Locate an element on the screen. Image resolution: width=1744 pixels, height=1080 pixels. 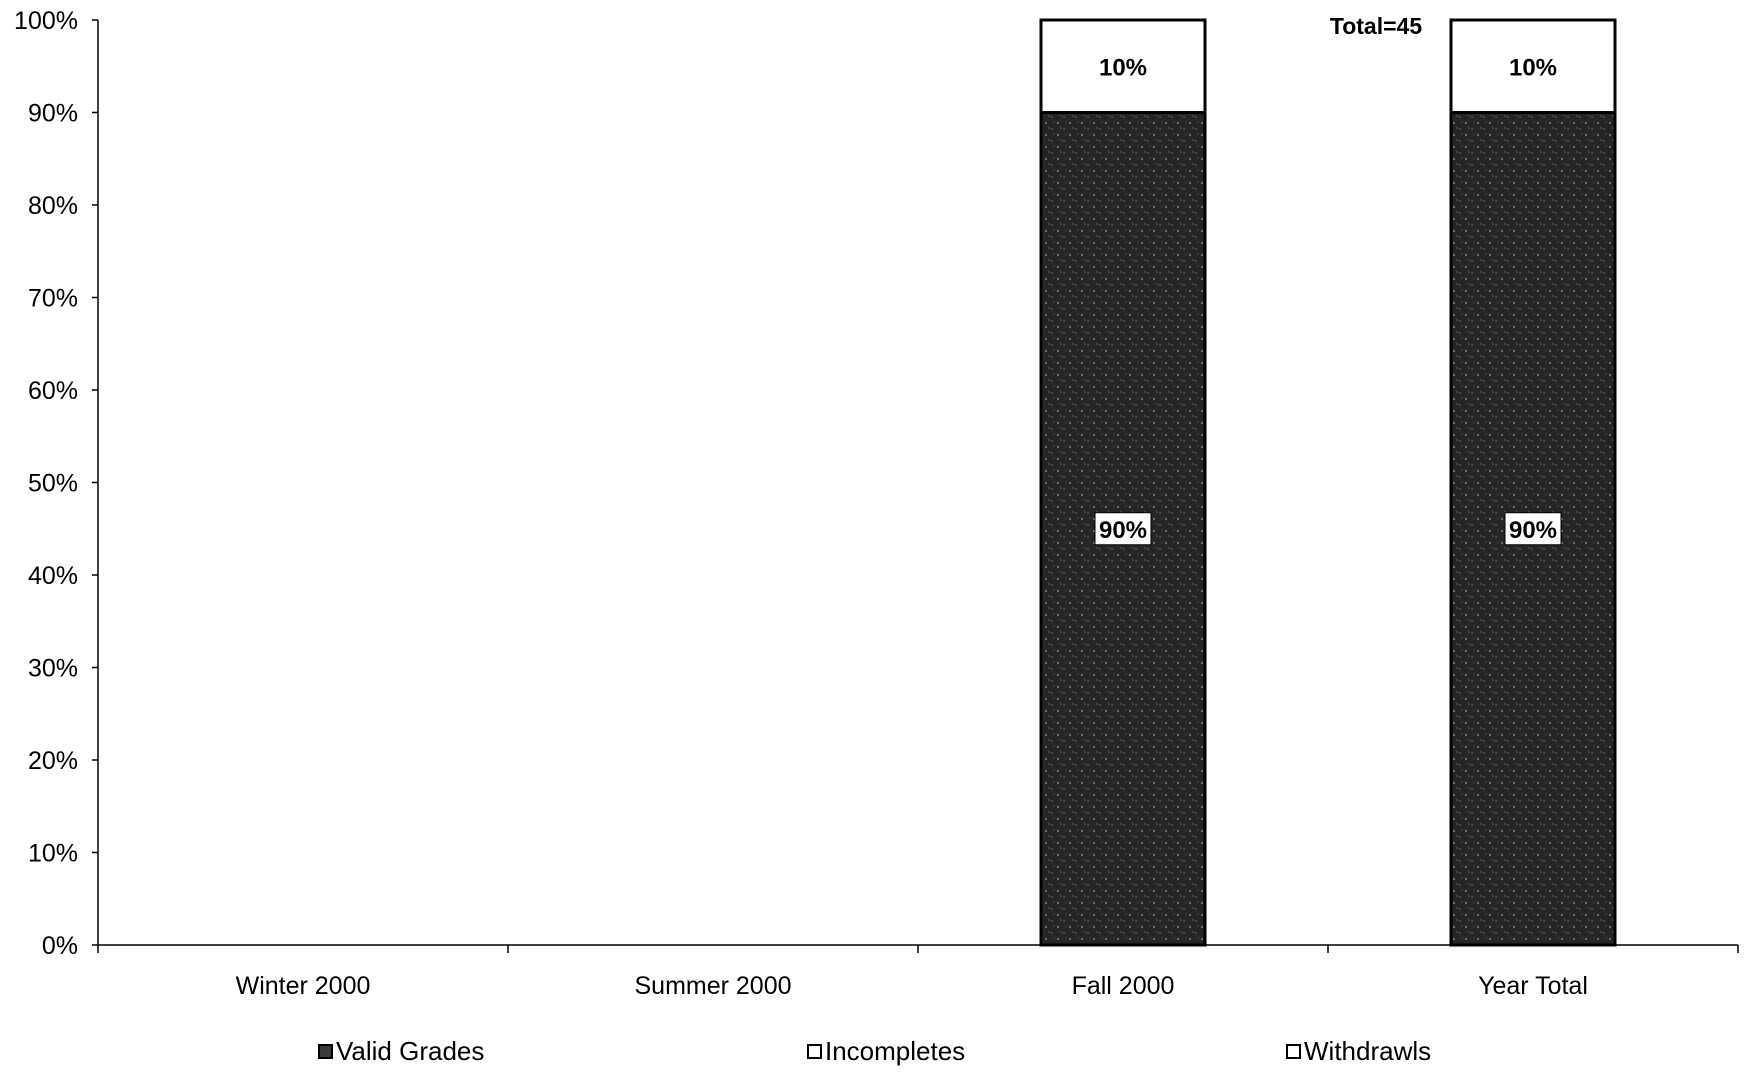
y-tick-label: 20% is located at coordinates (53, 761).